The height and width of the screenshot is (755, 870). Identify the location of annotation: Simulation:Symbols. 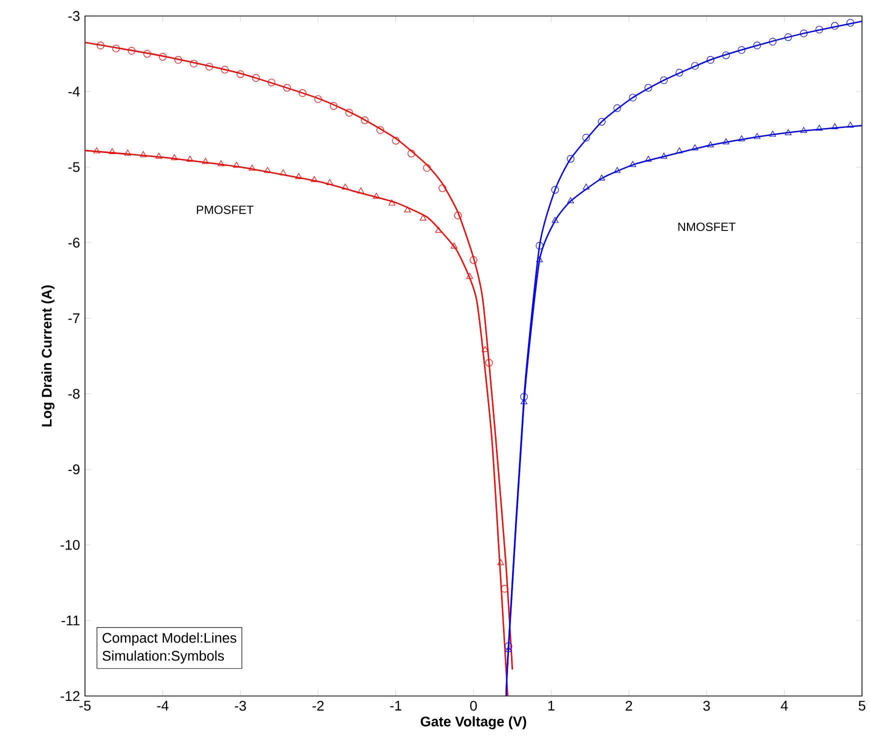
(163, 657).